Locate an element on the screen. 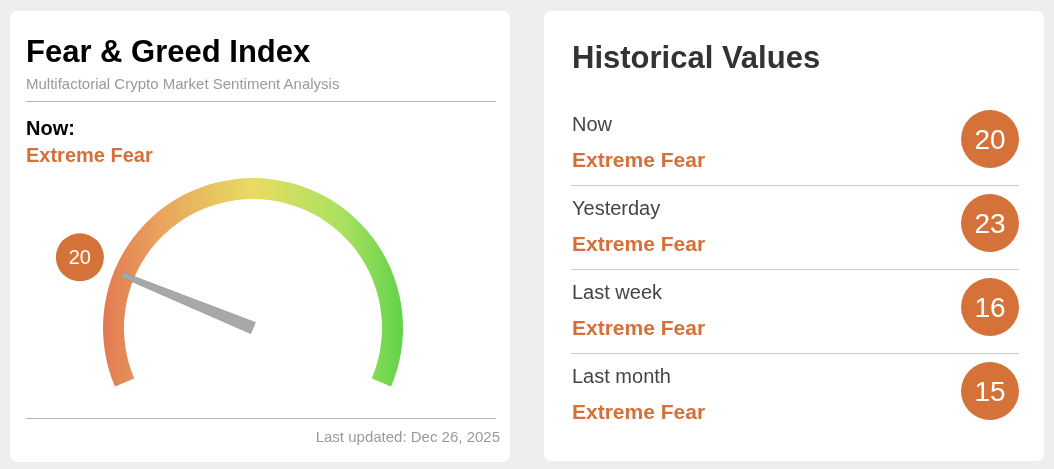  data-label: 23 is located at coordinates (990, 223).